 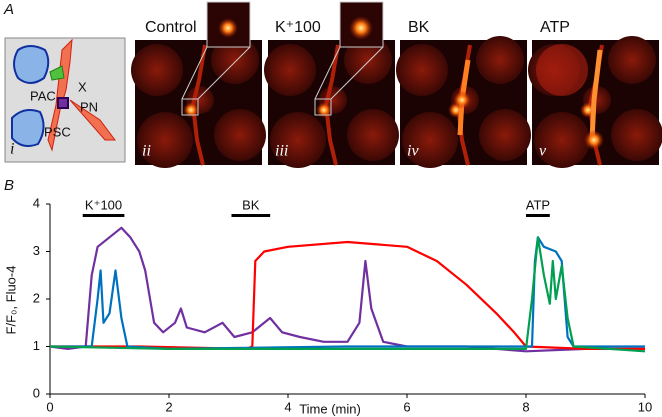 I want to click on y-tick-label: 2, so click(x=36, y=297).